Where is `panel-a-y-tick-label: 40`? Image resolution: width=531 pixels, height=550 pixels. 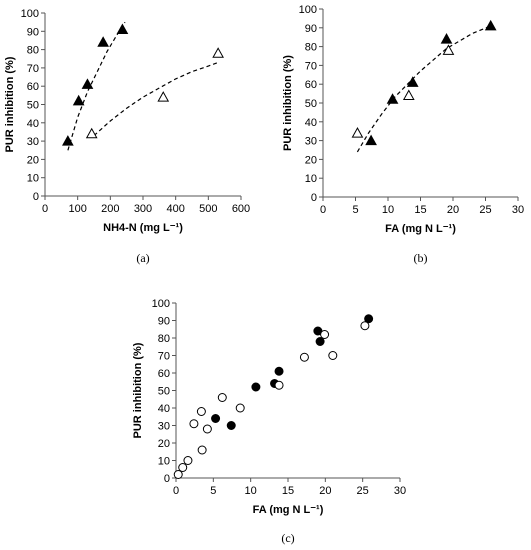
panel-a-y-tick-label: 40 is located at coordinates (33, 124).